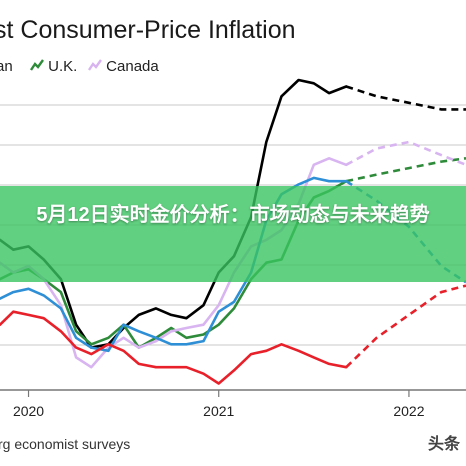 The width and height of the screenshot is (466, 466). What do you see at coordinates (443, 444) in the screenshot?
I see `watermark-logo: 头条` at bounding box center [443, 444].